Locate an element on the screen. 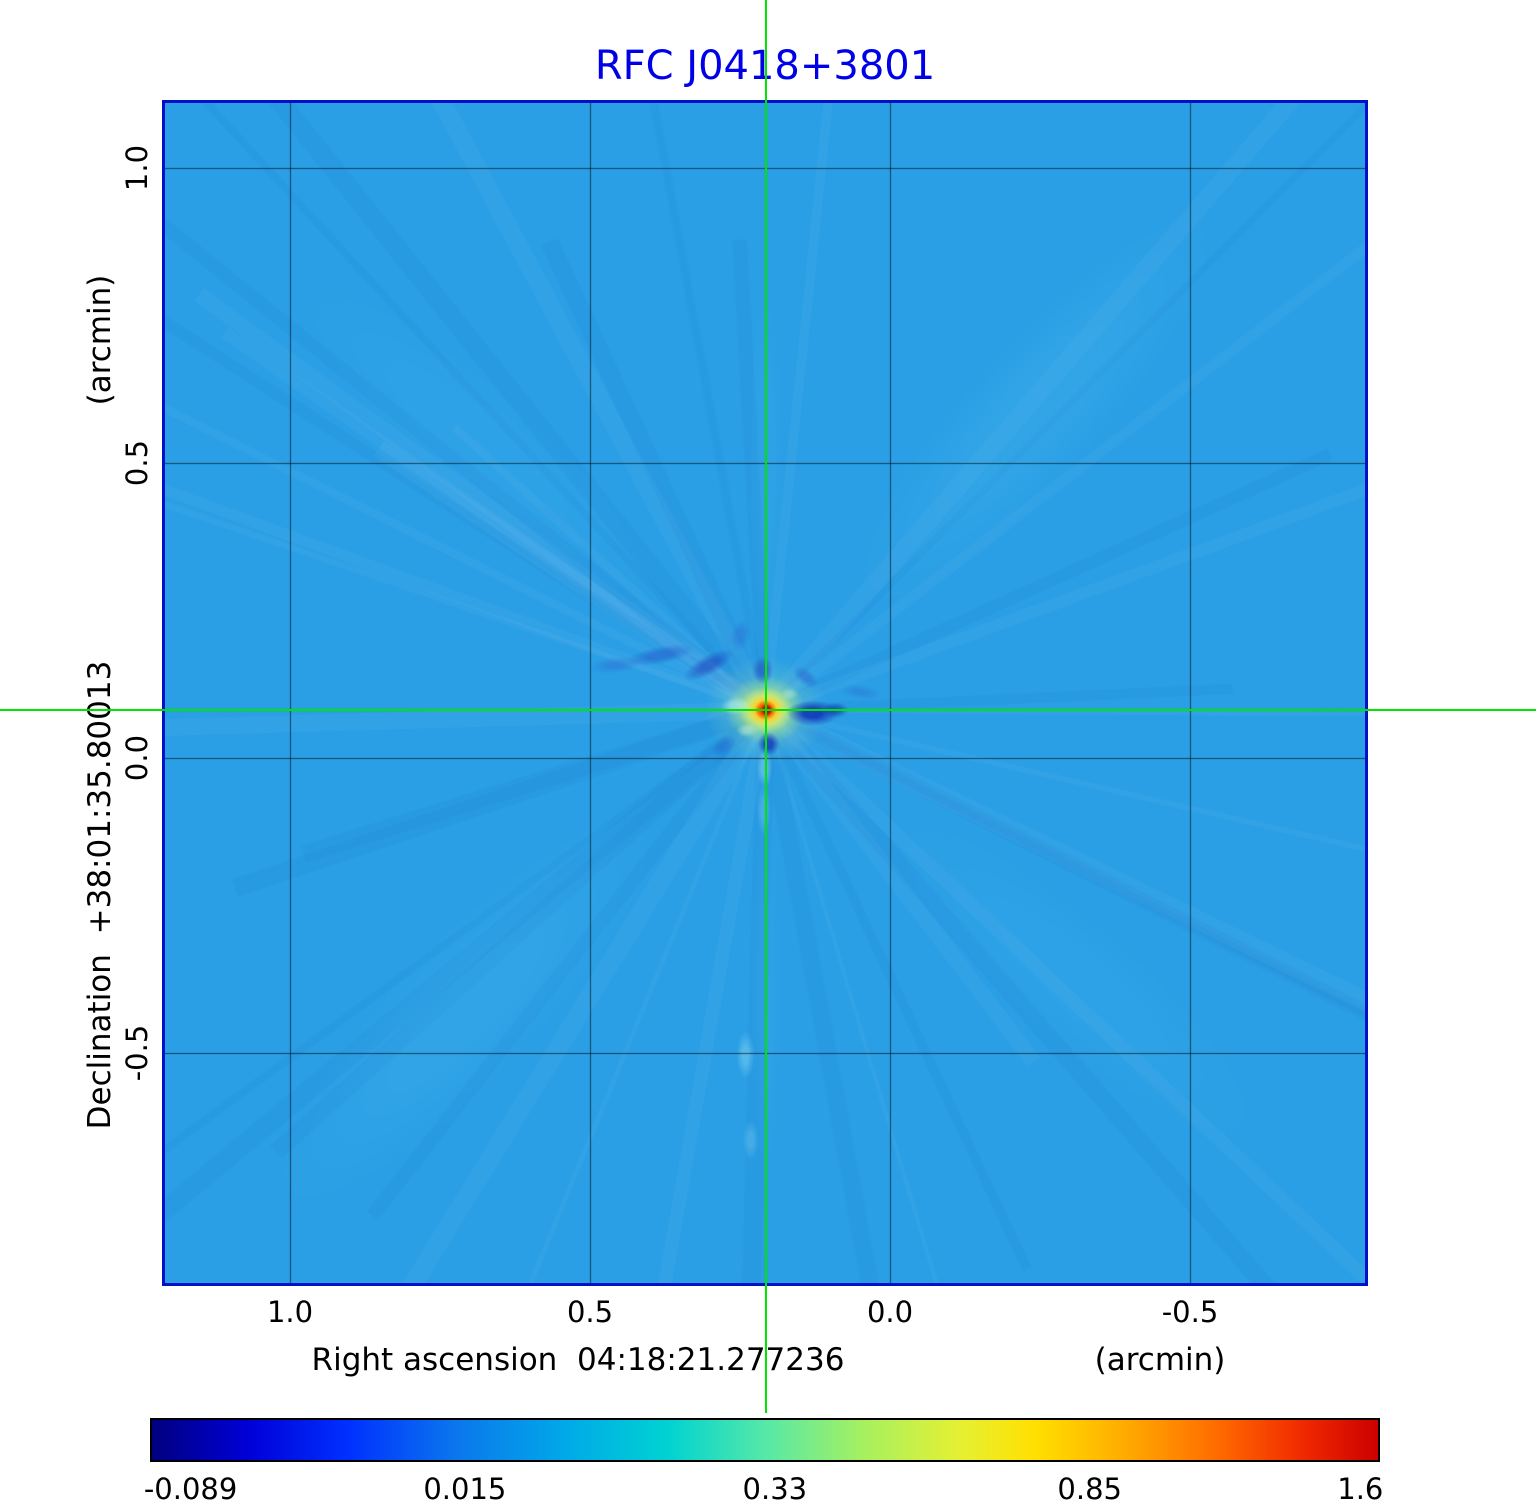  x-tick-label: 1.0 is located at coordinates (290, 1312).